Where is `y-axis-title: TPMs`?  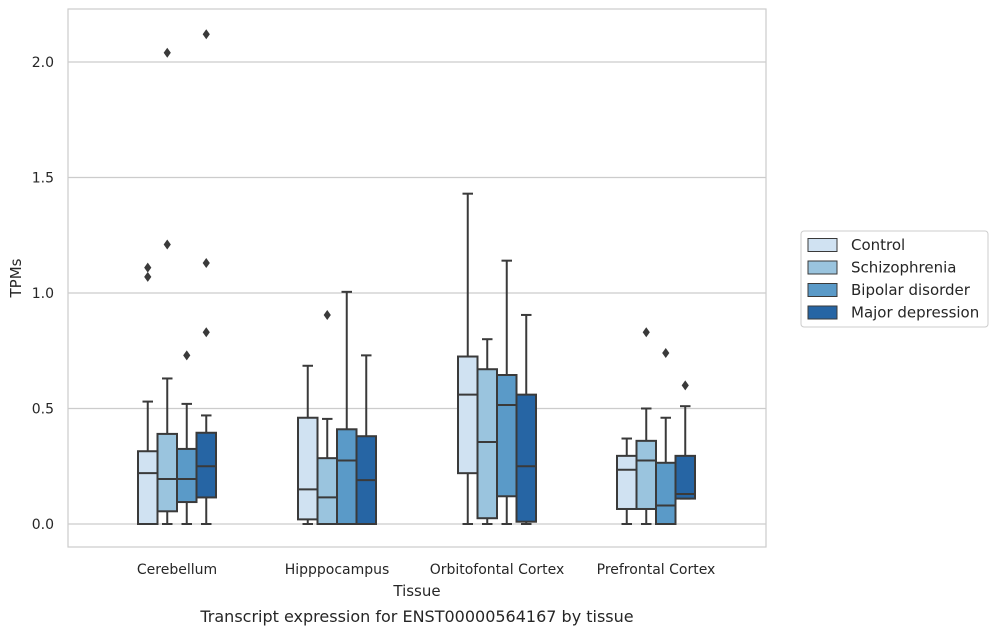
y-axis-title: TPMs is located at coordinates (16, 278).